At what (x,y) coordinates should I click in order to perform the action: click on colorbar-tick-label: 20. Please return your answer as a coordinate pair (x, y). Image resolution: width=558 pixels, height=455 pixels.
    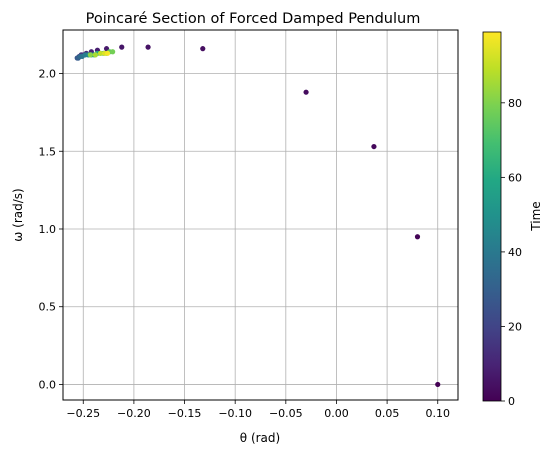
    Looking at the image, I should click on (515, 326).